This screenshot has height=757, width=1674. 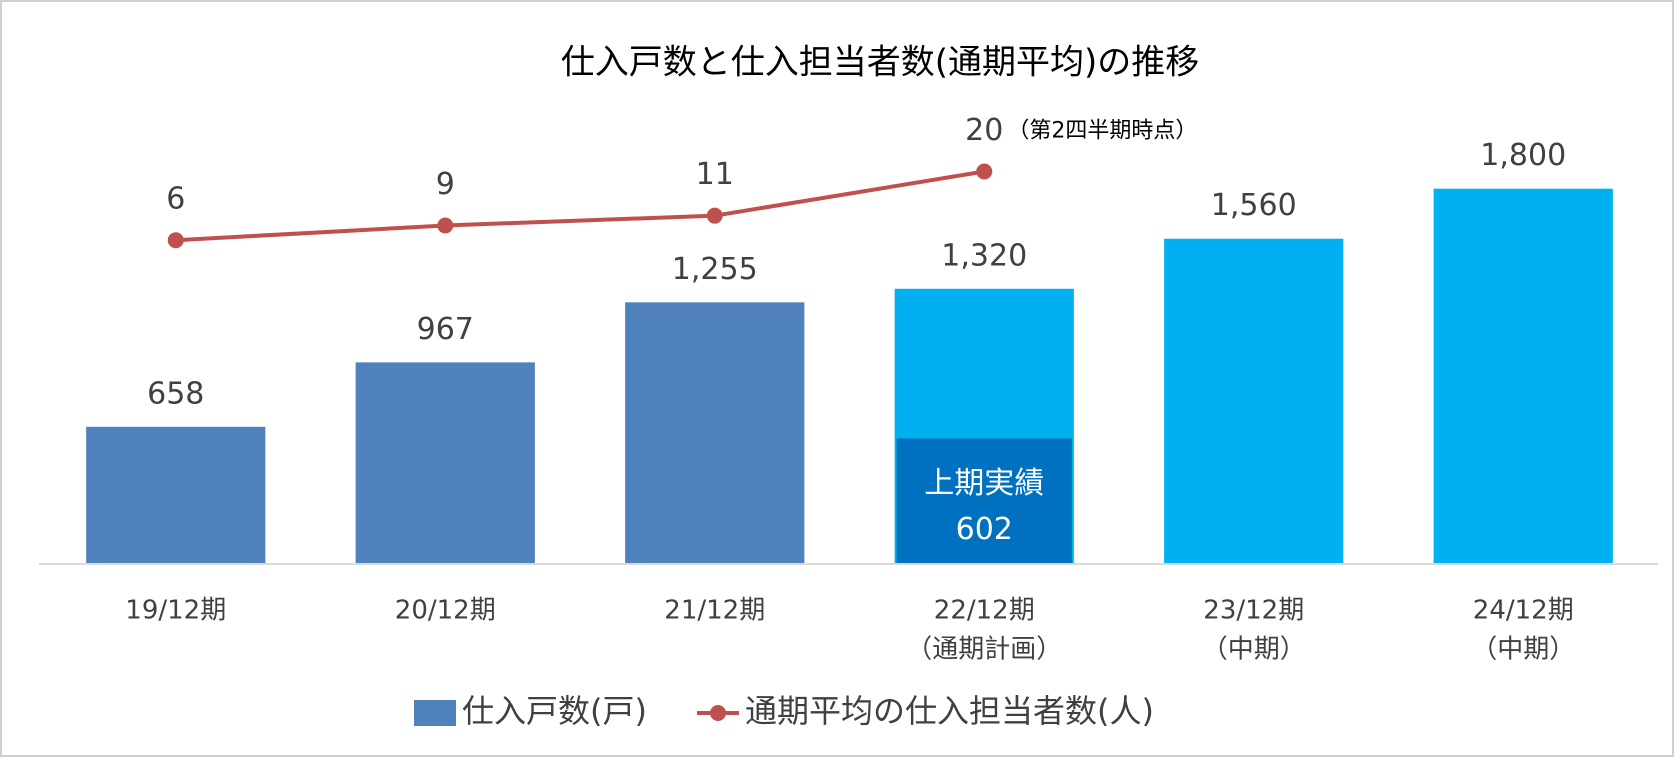 I want to click on bar-value-label: 1,320, so click(x=984, y=255).